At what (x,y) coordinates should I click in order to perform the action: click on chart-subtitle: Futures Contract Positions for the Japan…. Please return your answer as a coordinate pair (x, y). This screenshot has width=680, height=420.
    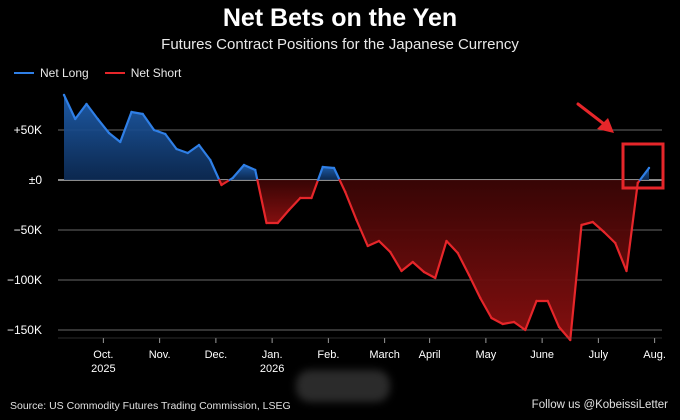
    Looking at the image, I should click on (340, 44).